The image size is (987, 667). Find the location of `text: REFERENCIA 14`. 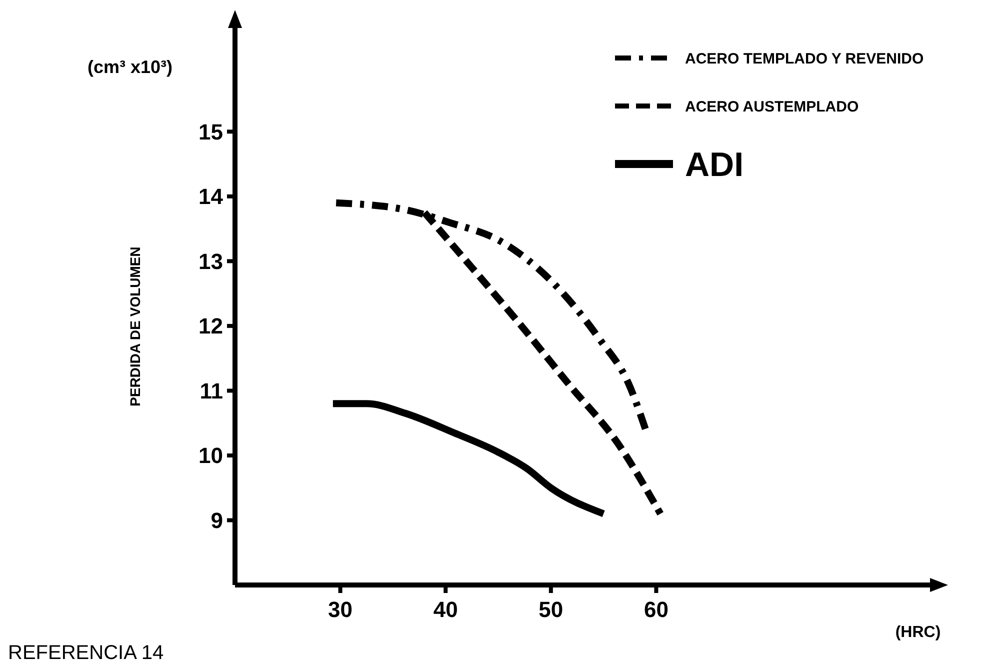

text: REFERENCIA 14 is located at coordinates (86, 653).